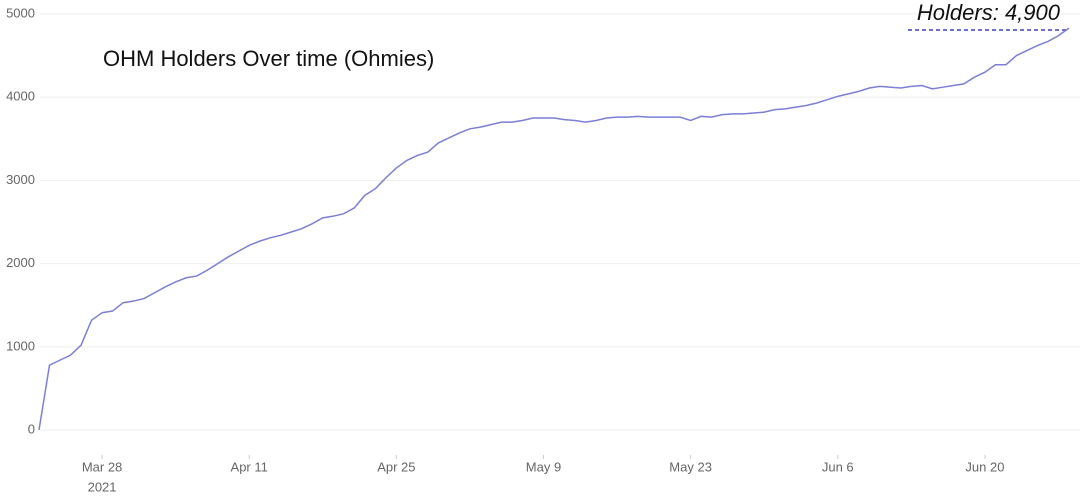 The width and height of the screenshot is (1080, 499). What do you see at coordinates (102, 466) in the screenshot?
I see `x-tick-label: Mar 28` at bounding box center [102, 466].